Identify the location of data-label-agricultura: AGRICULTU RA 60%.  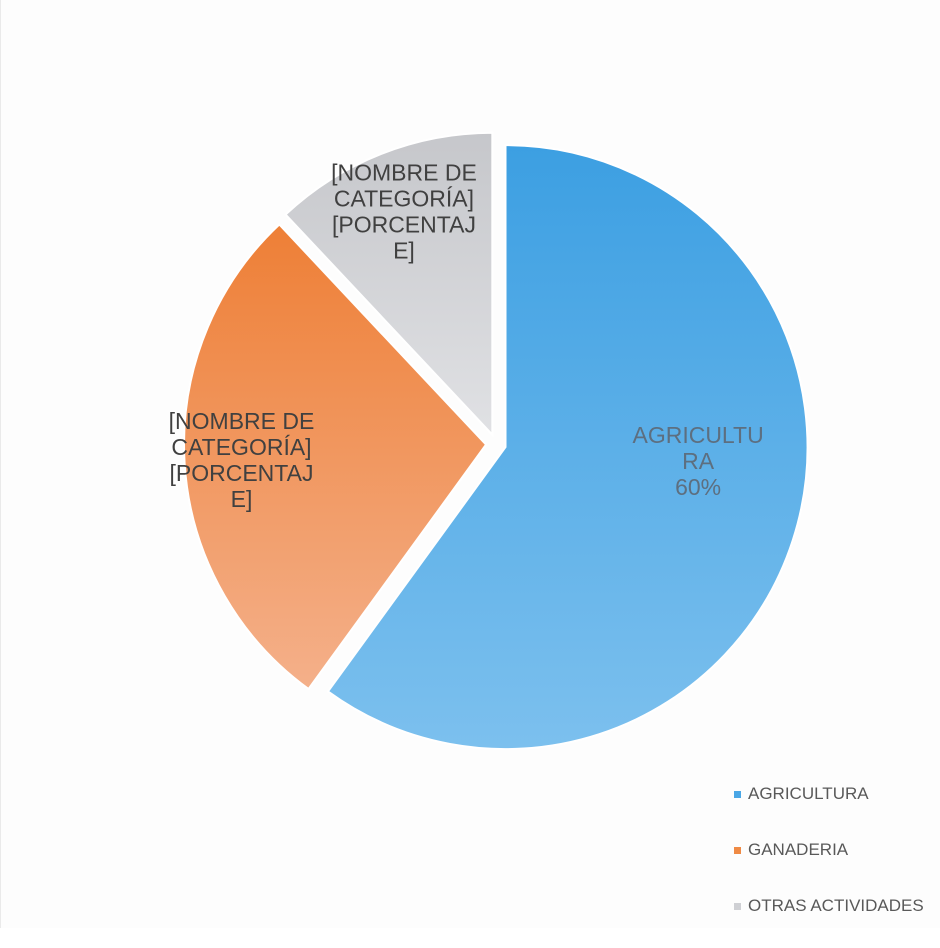
(697, 461).